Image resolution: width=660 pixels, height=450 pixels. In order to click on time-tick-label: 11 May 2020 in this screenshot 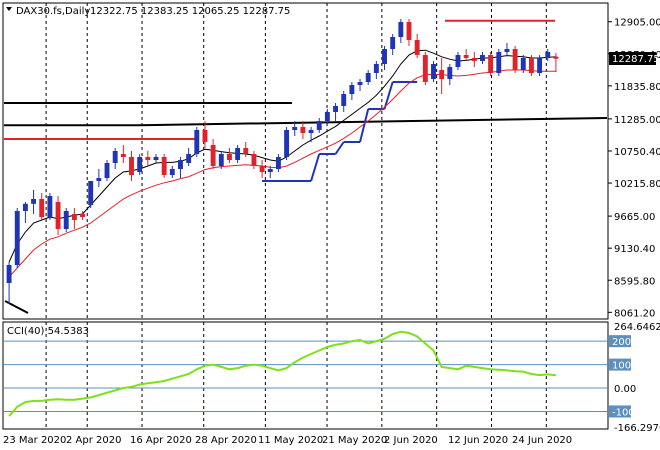, I will do `click(290, 440)`.